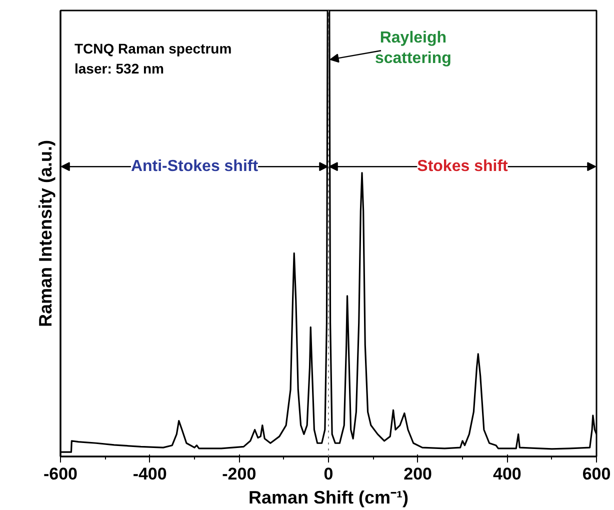  I want to click on x-tick-label: -200, so click(239, 474).